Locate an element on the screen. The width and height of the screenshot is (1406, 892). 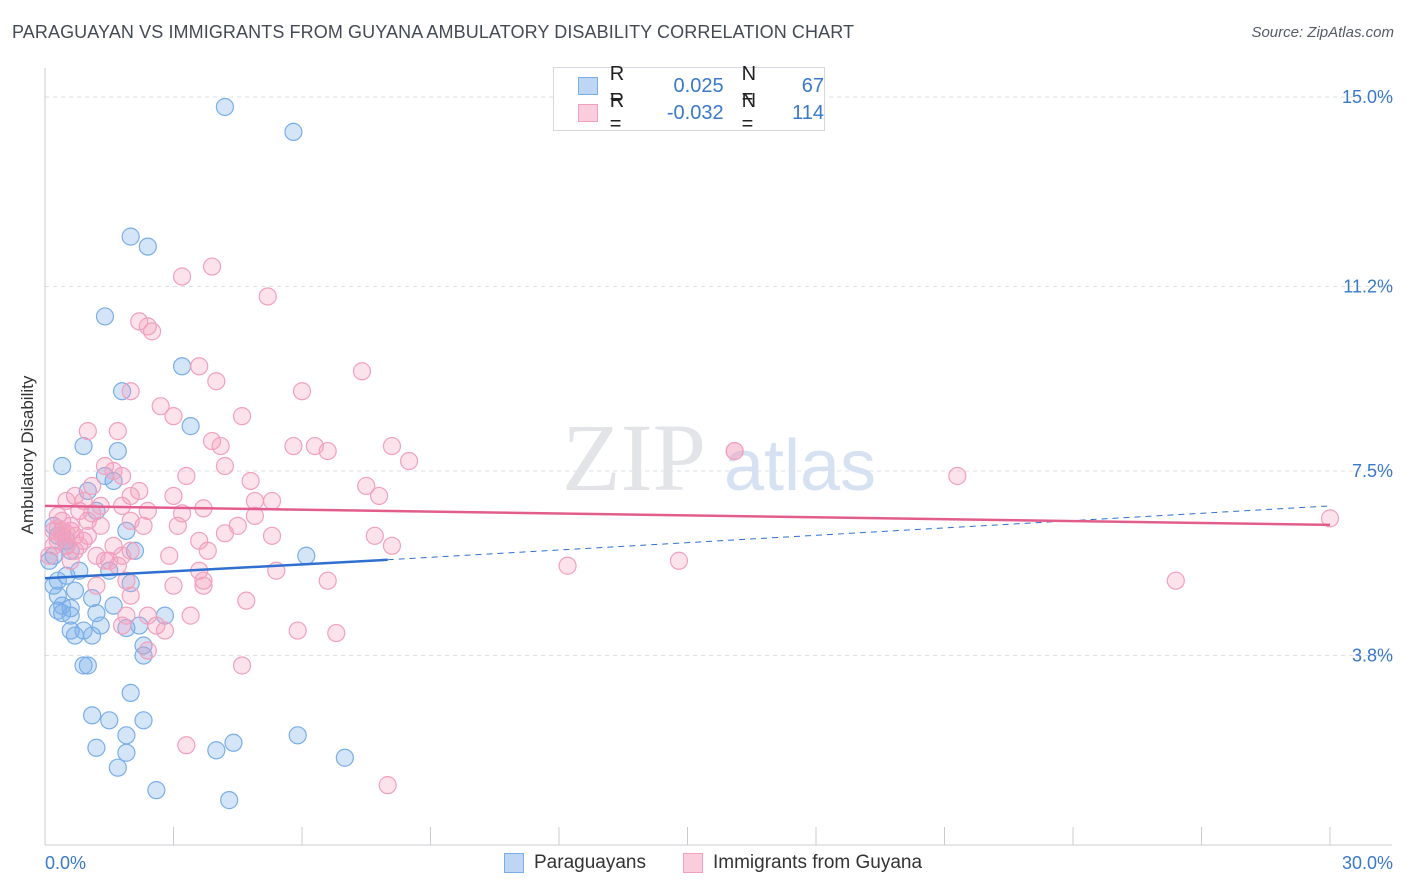
legend-r-value-paraguayans: 0.025 is located at coordinates (698, 85).